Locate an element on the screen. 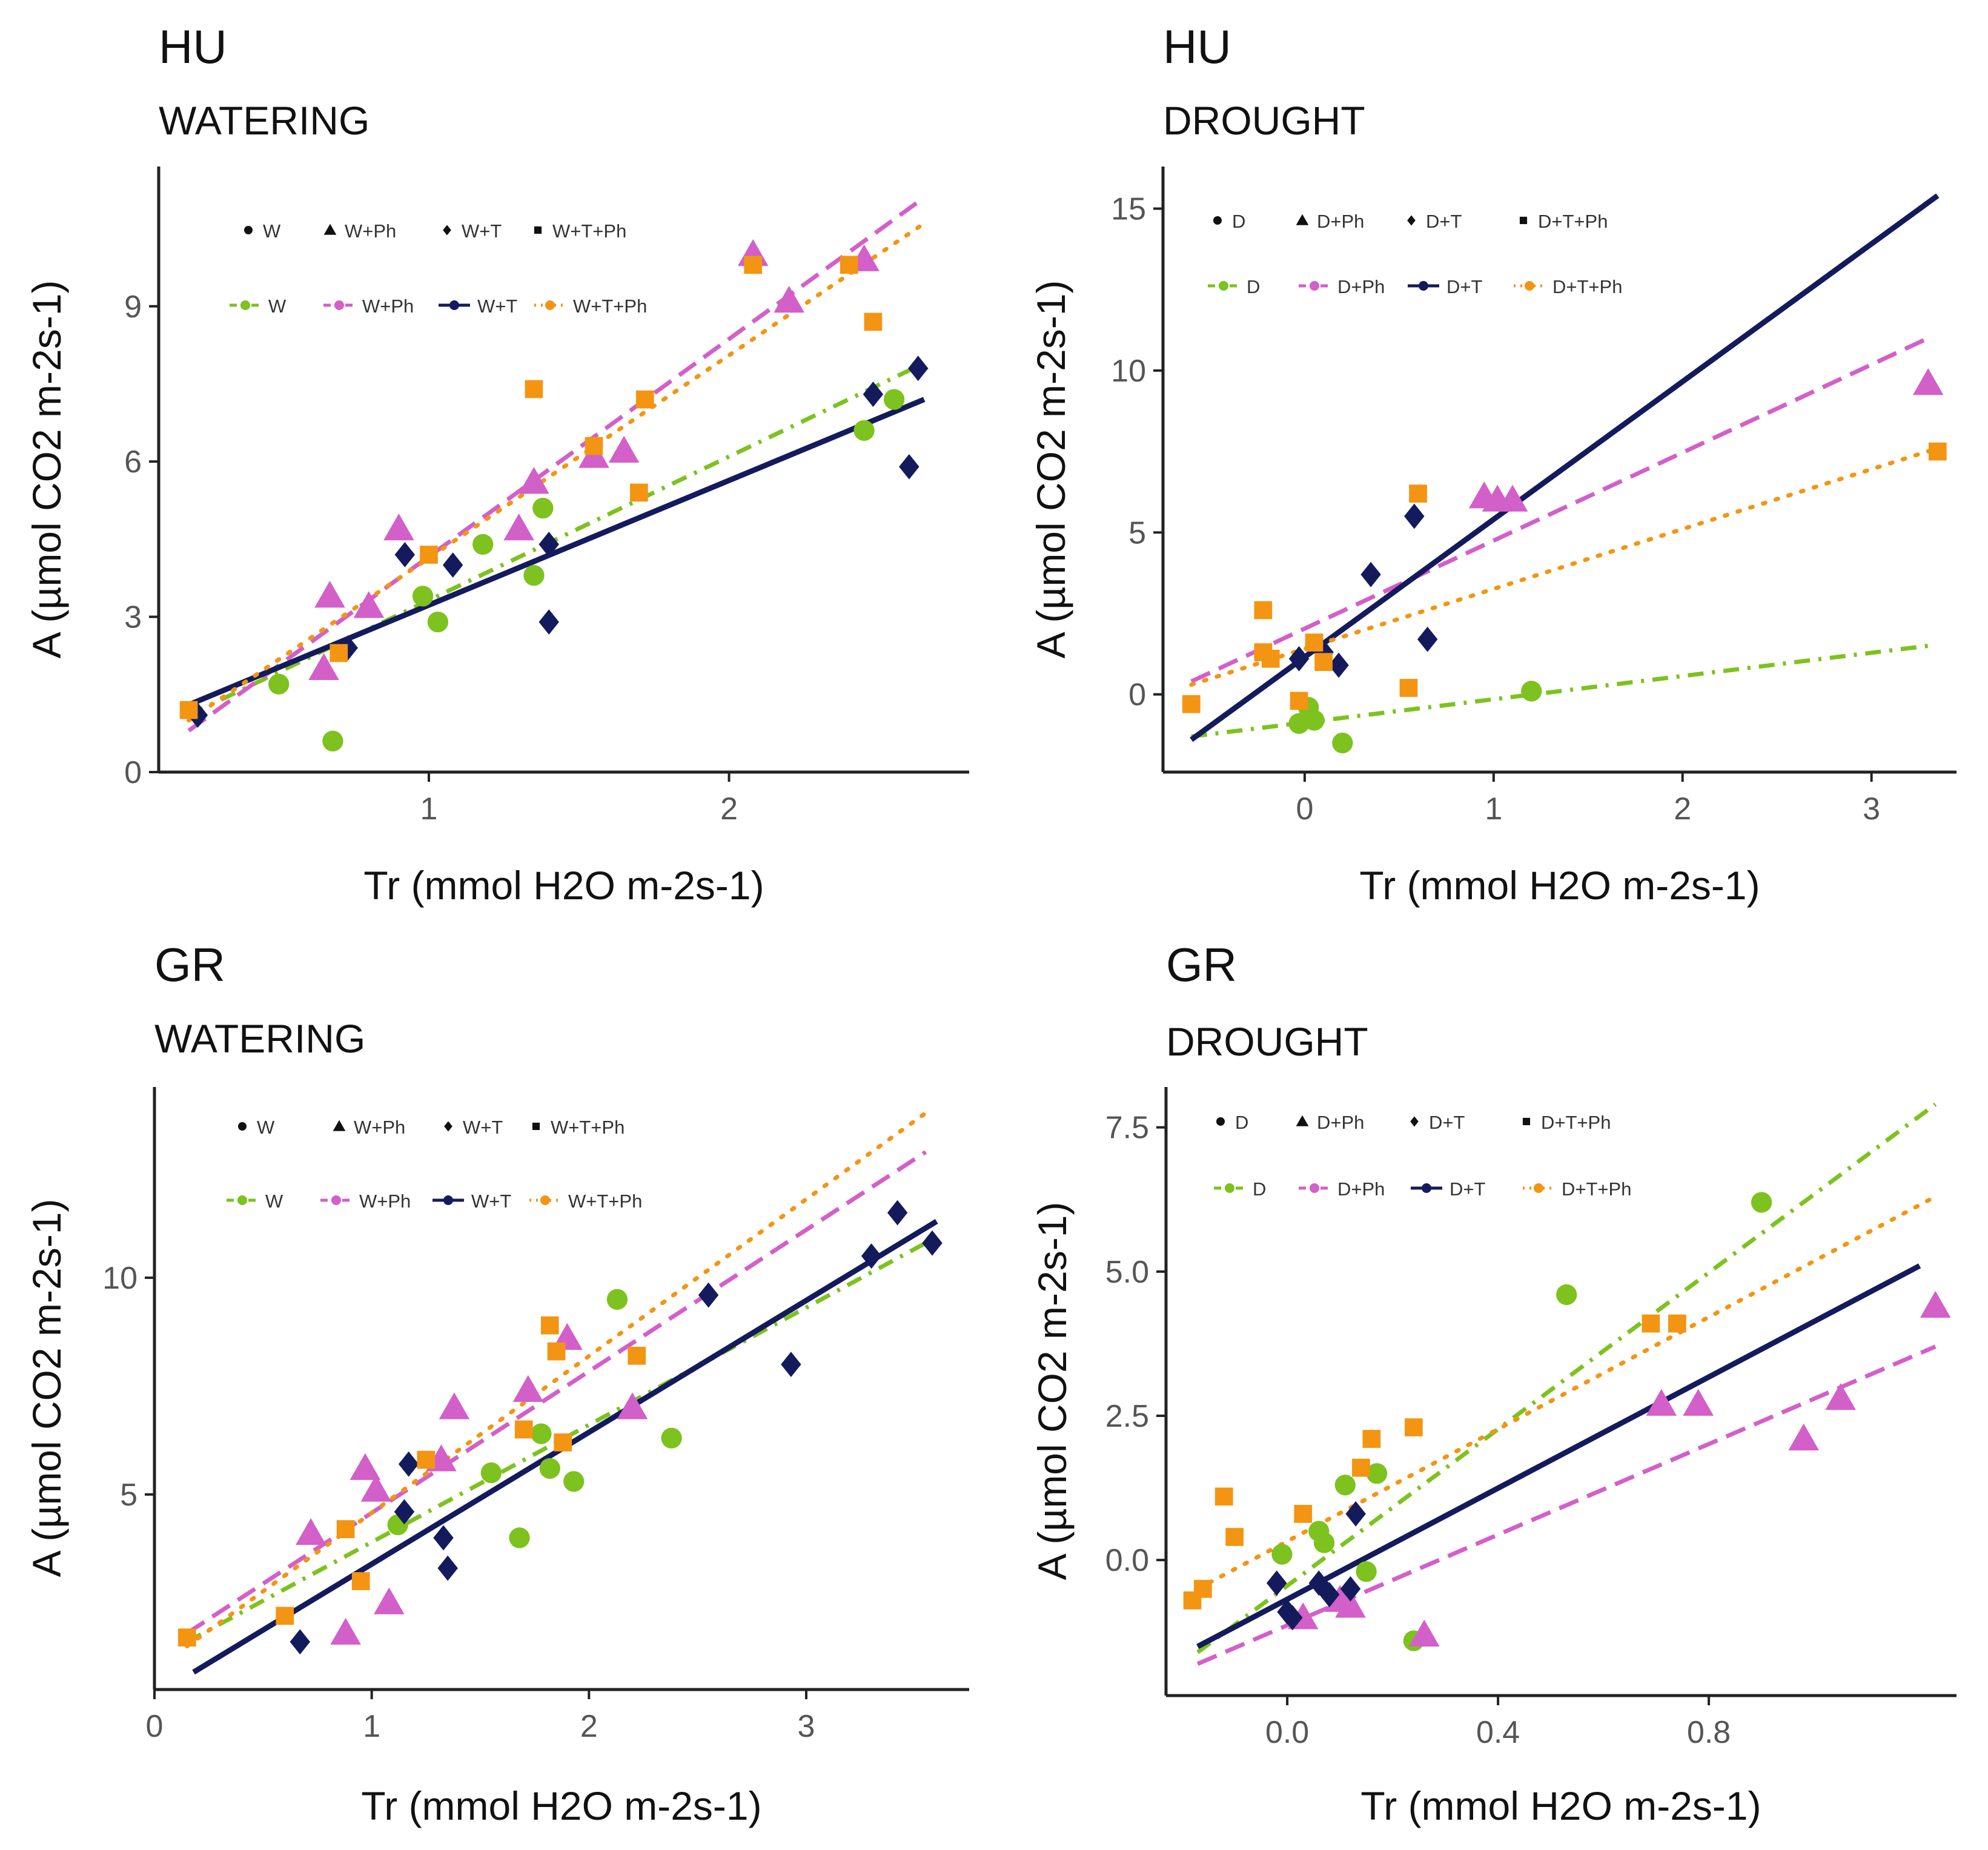 The height and width of the screenshot is (1850, 1988). legend-line-text: D+Ph is located at coordinates (1361, 1189).